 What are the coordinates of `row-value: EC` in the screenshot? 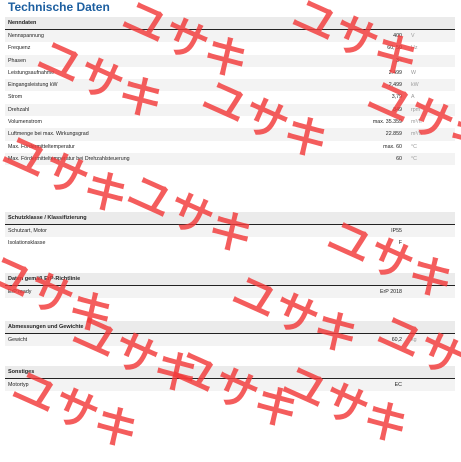 It's located at (398, 385).